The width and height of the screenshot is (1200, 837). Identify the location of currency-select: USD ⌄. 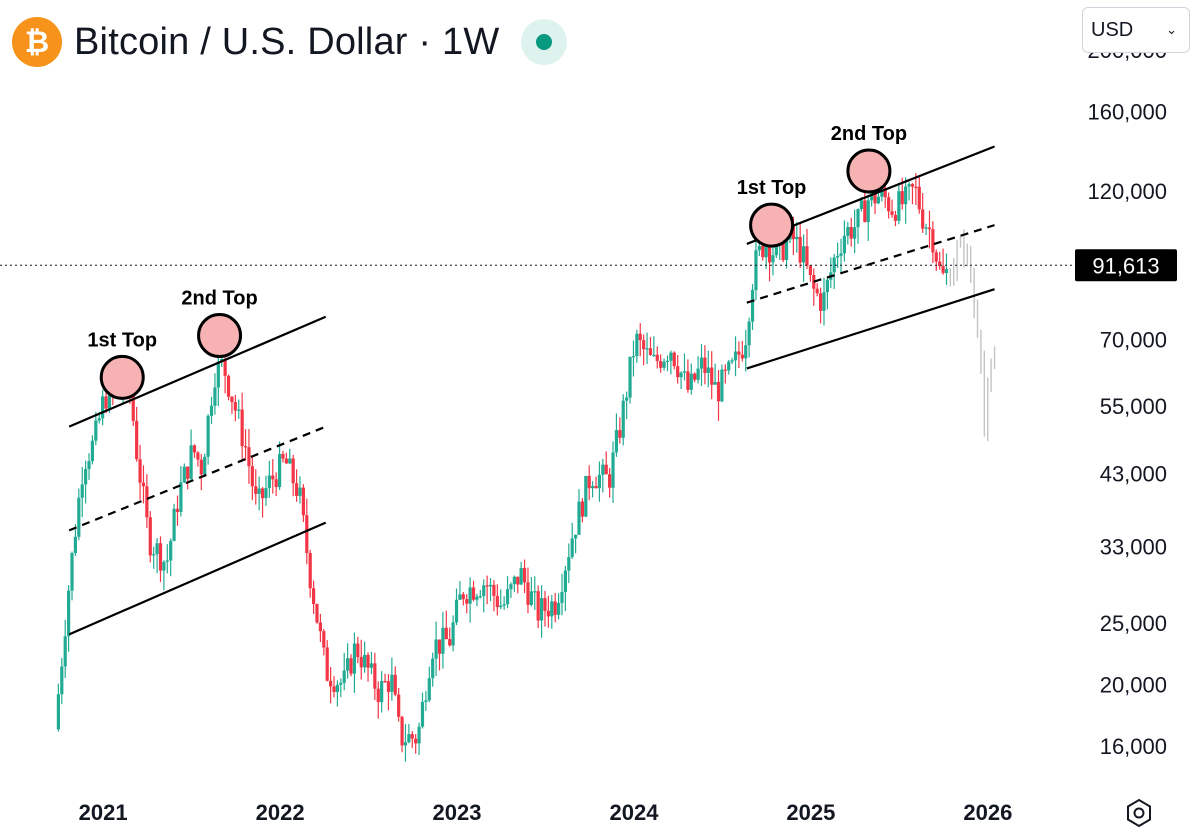
(1136, 30).